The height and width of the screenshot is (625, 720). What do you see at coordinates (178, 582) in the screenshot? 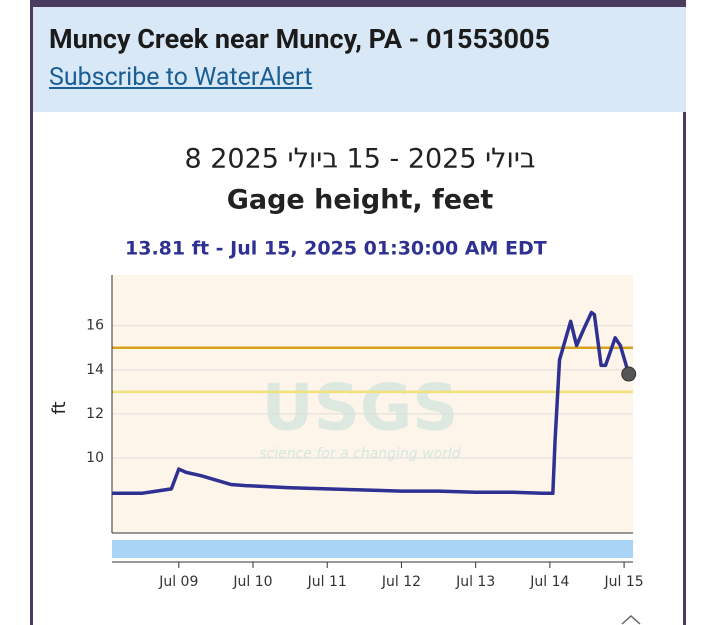
I see `x-tick-label: Jul 09` at bounding box center [178, 582].